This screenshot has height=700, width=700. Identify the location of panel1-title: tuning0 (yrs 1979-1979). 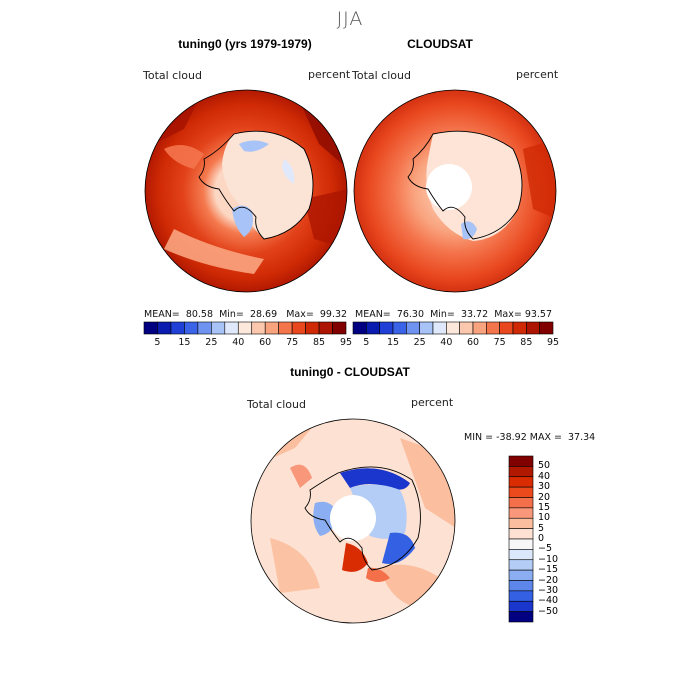
(245, 44).